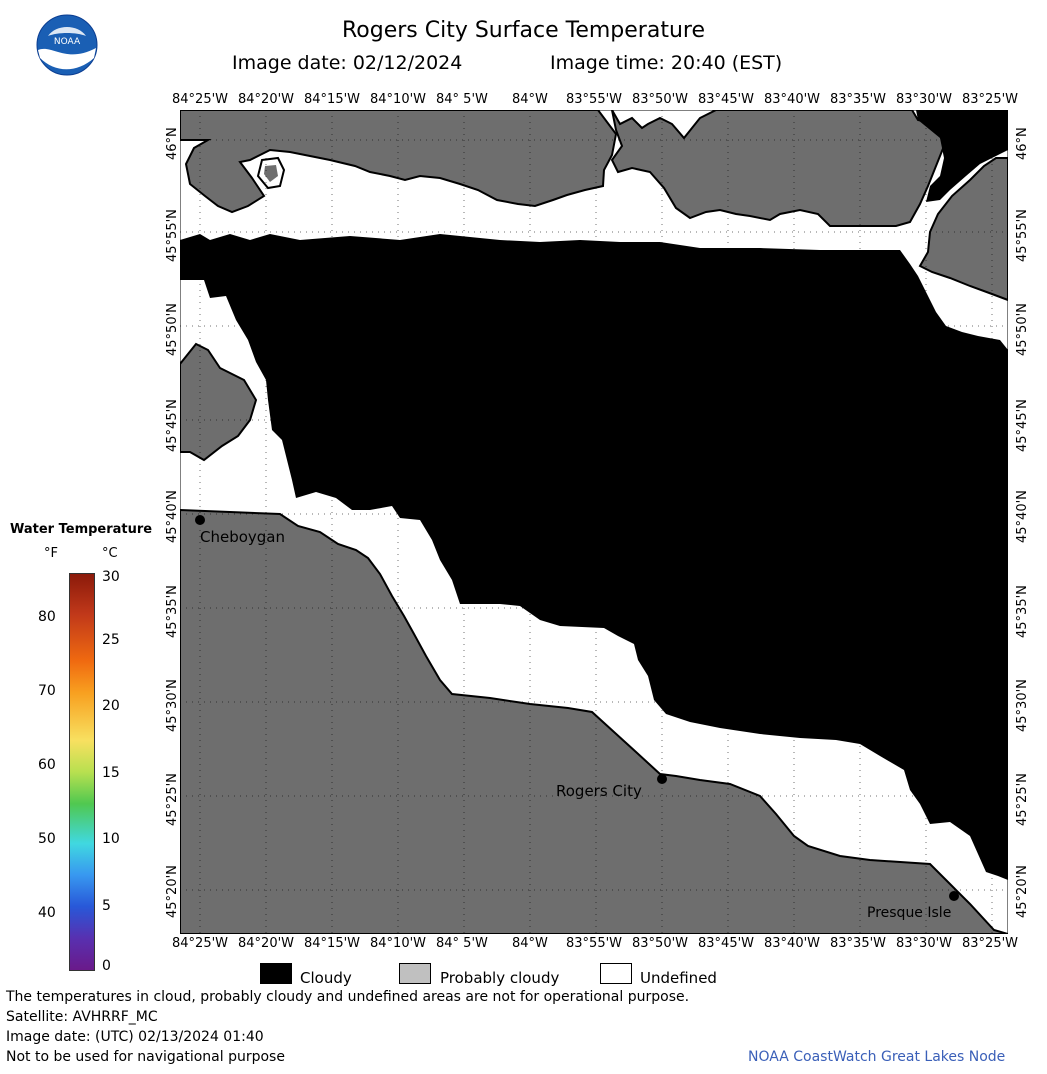  I want to click on land-north, so click(398, 161).